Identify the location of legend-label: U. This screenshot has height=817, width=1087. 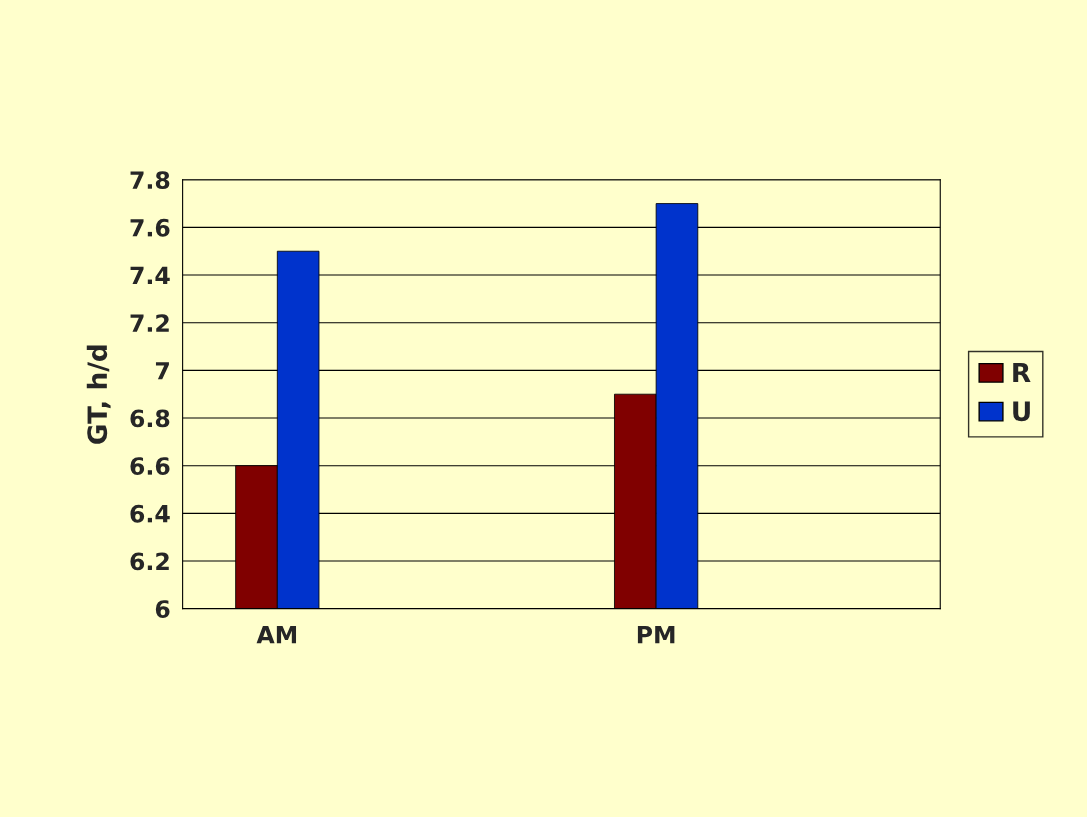
(1021, 411).